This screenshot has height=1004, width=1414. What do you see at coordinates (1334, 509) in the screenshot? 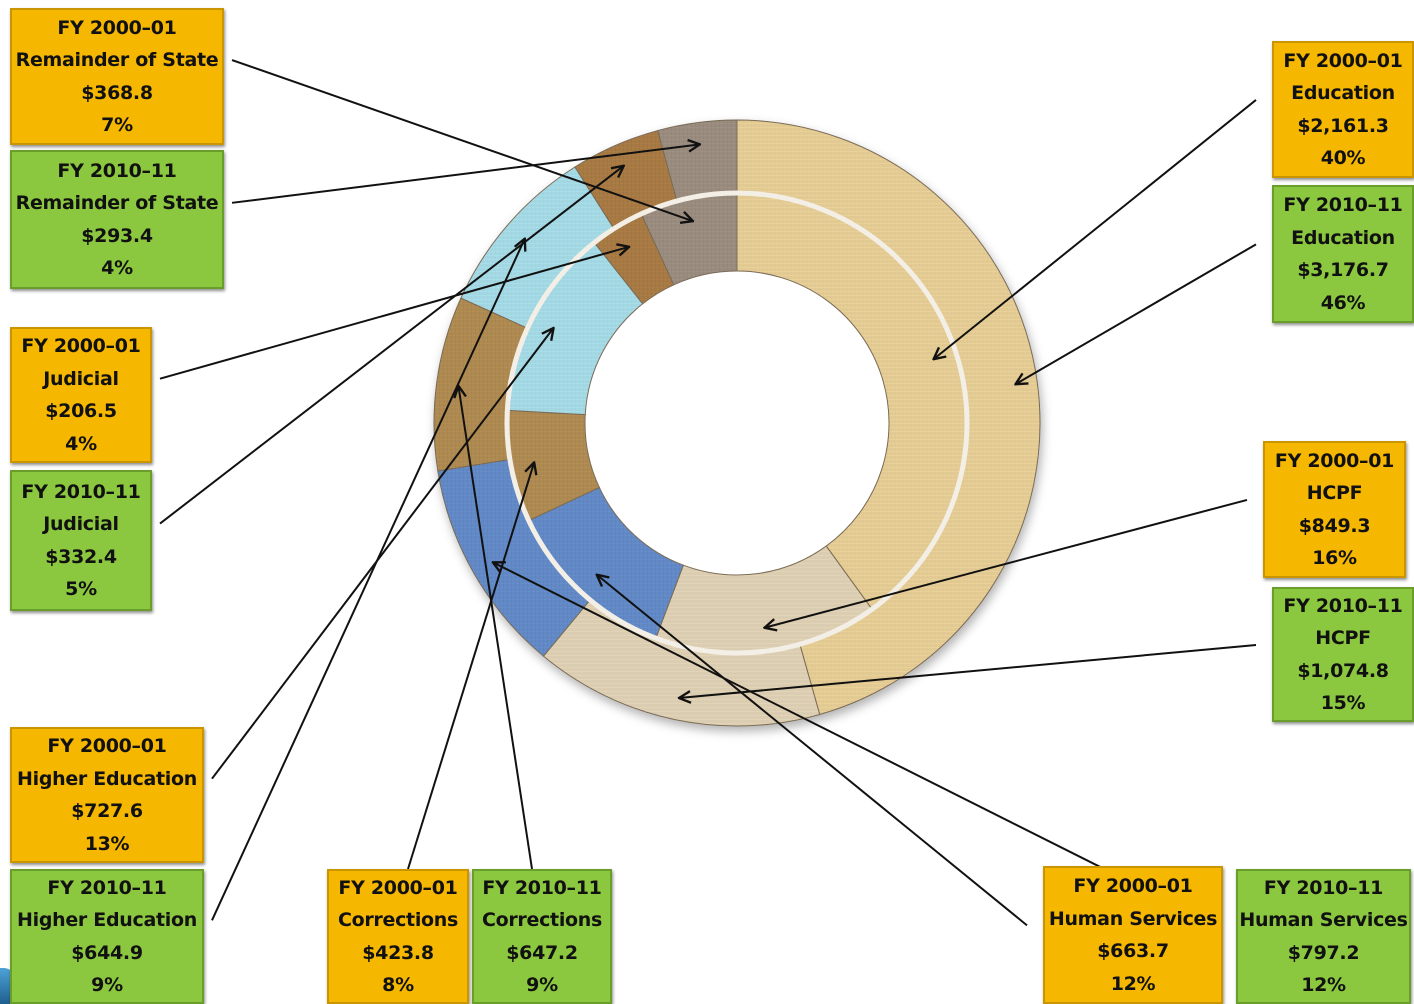
I see `label-fy-2000-01-hcpf: FY 2000–01 HCPF $849.3 16%` at bounding box center [1334, 509].